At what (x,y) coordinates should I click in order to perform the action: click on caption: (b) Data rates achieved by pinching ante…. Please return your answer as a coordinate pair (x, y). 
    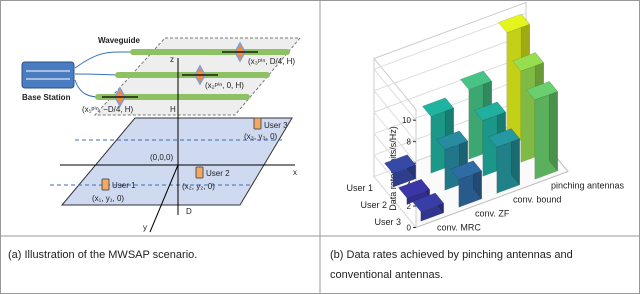
    Looking at the image, I should click on (451, 265).